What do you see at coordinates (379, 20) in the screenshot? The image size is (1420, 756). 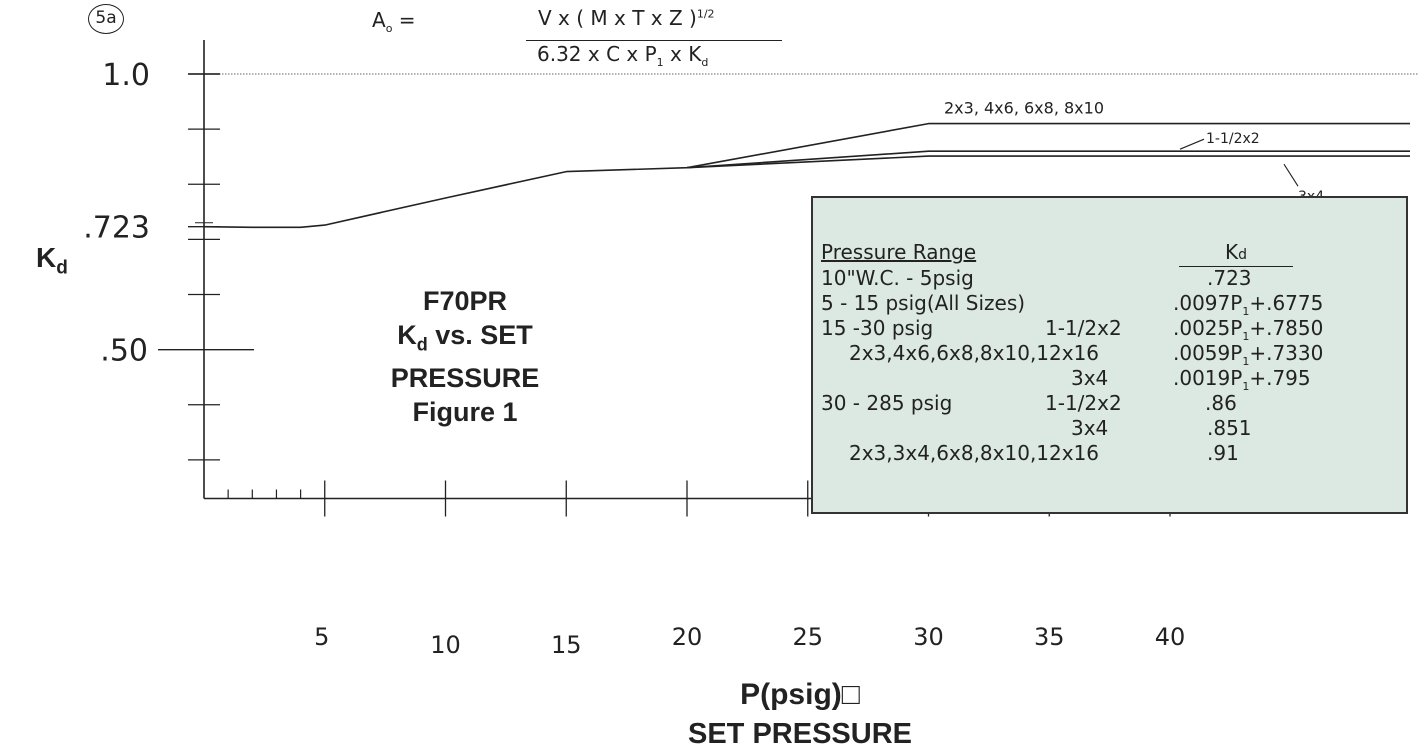 I see `formula-lhs-var: A` at bounding box center [379, 20].